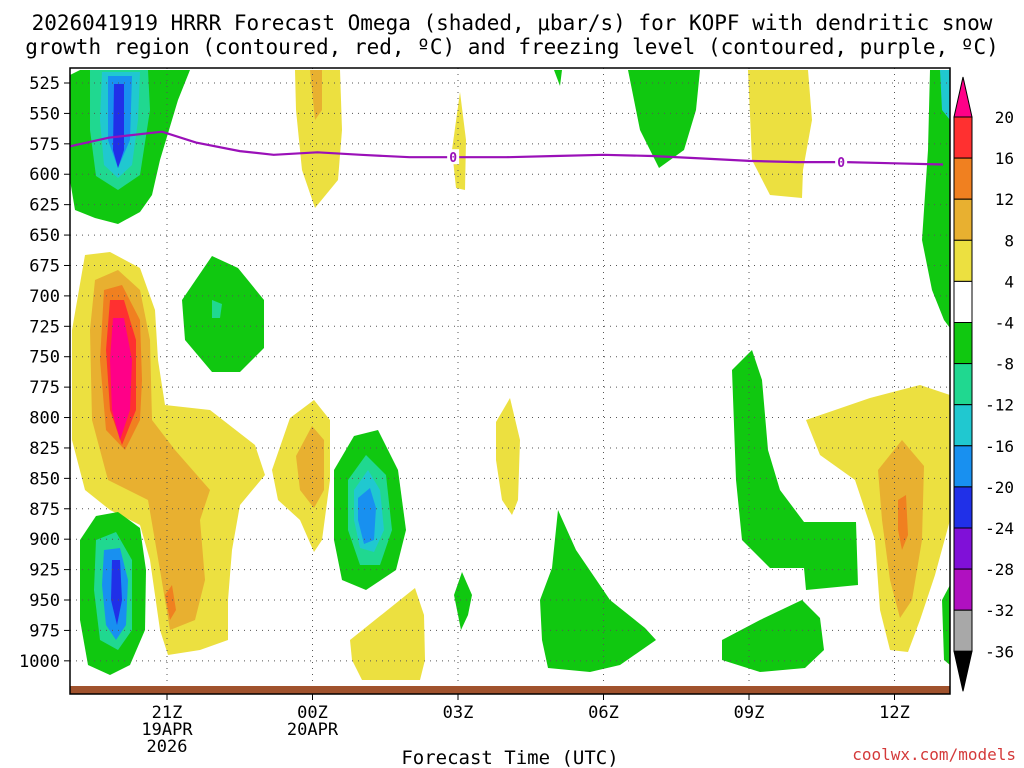 The width and height of the screenshot is (1024, 768). Describe the element at coordinates (509, 757) in the screenshot. I see `x-axis-title: Forecast Time (UTC)` at that location.